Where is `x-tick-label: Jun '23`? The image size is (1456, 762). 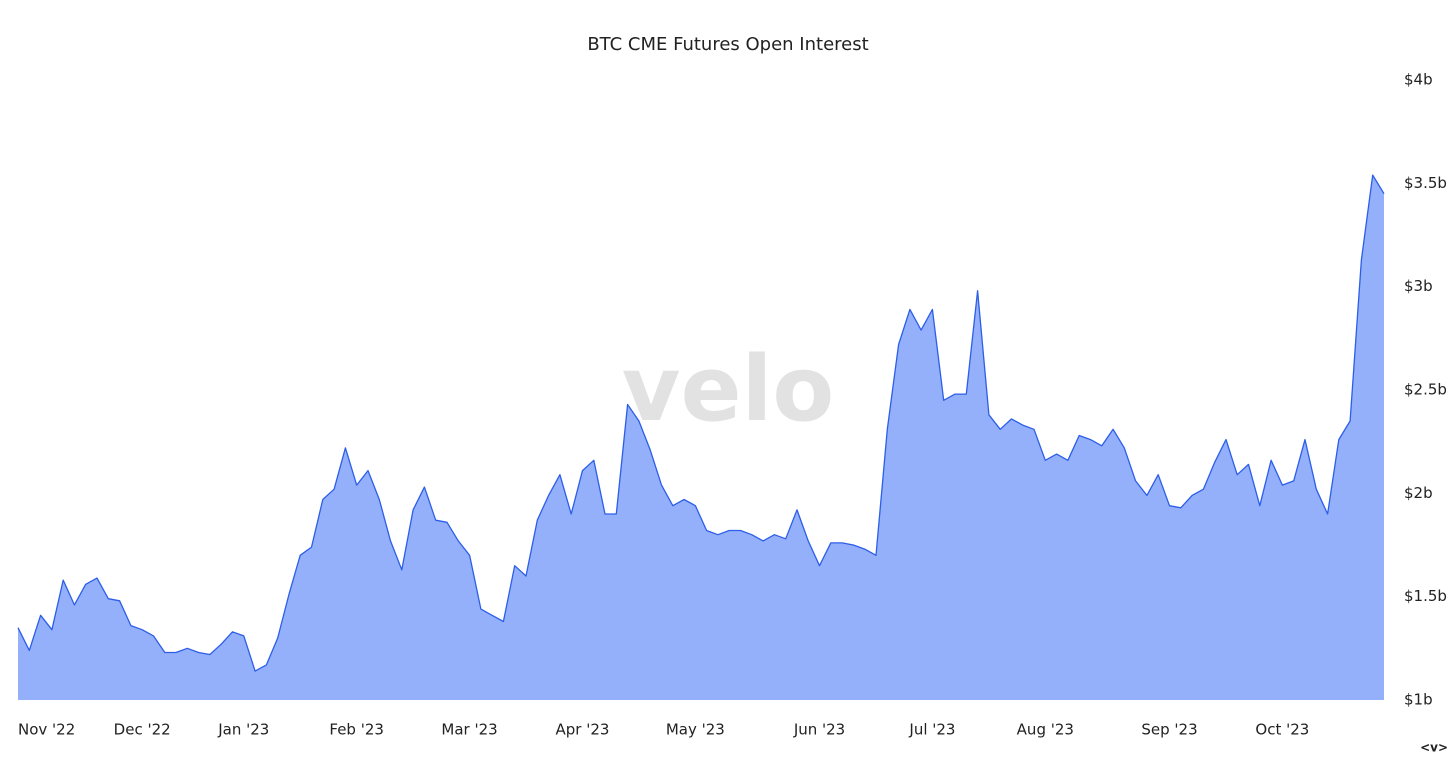 x-tick-label: Jun '23 is located at coordinates (819, 730).